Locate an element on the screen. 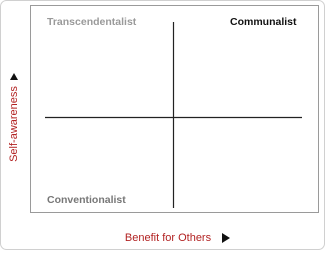  y-axis-label: Self-awareness is located at coordinates (14, 124).